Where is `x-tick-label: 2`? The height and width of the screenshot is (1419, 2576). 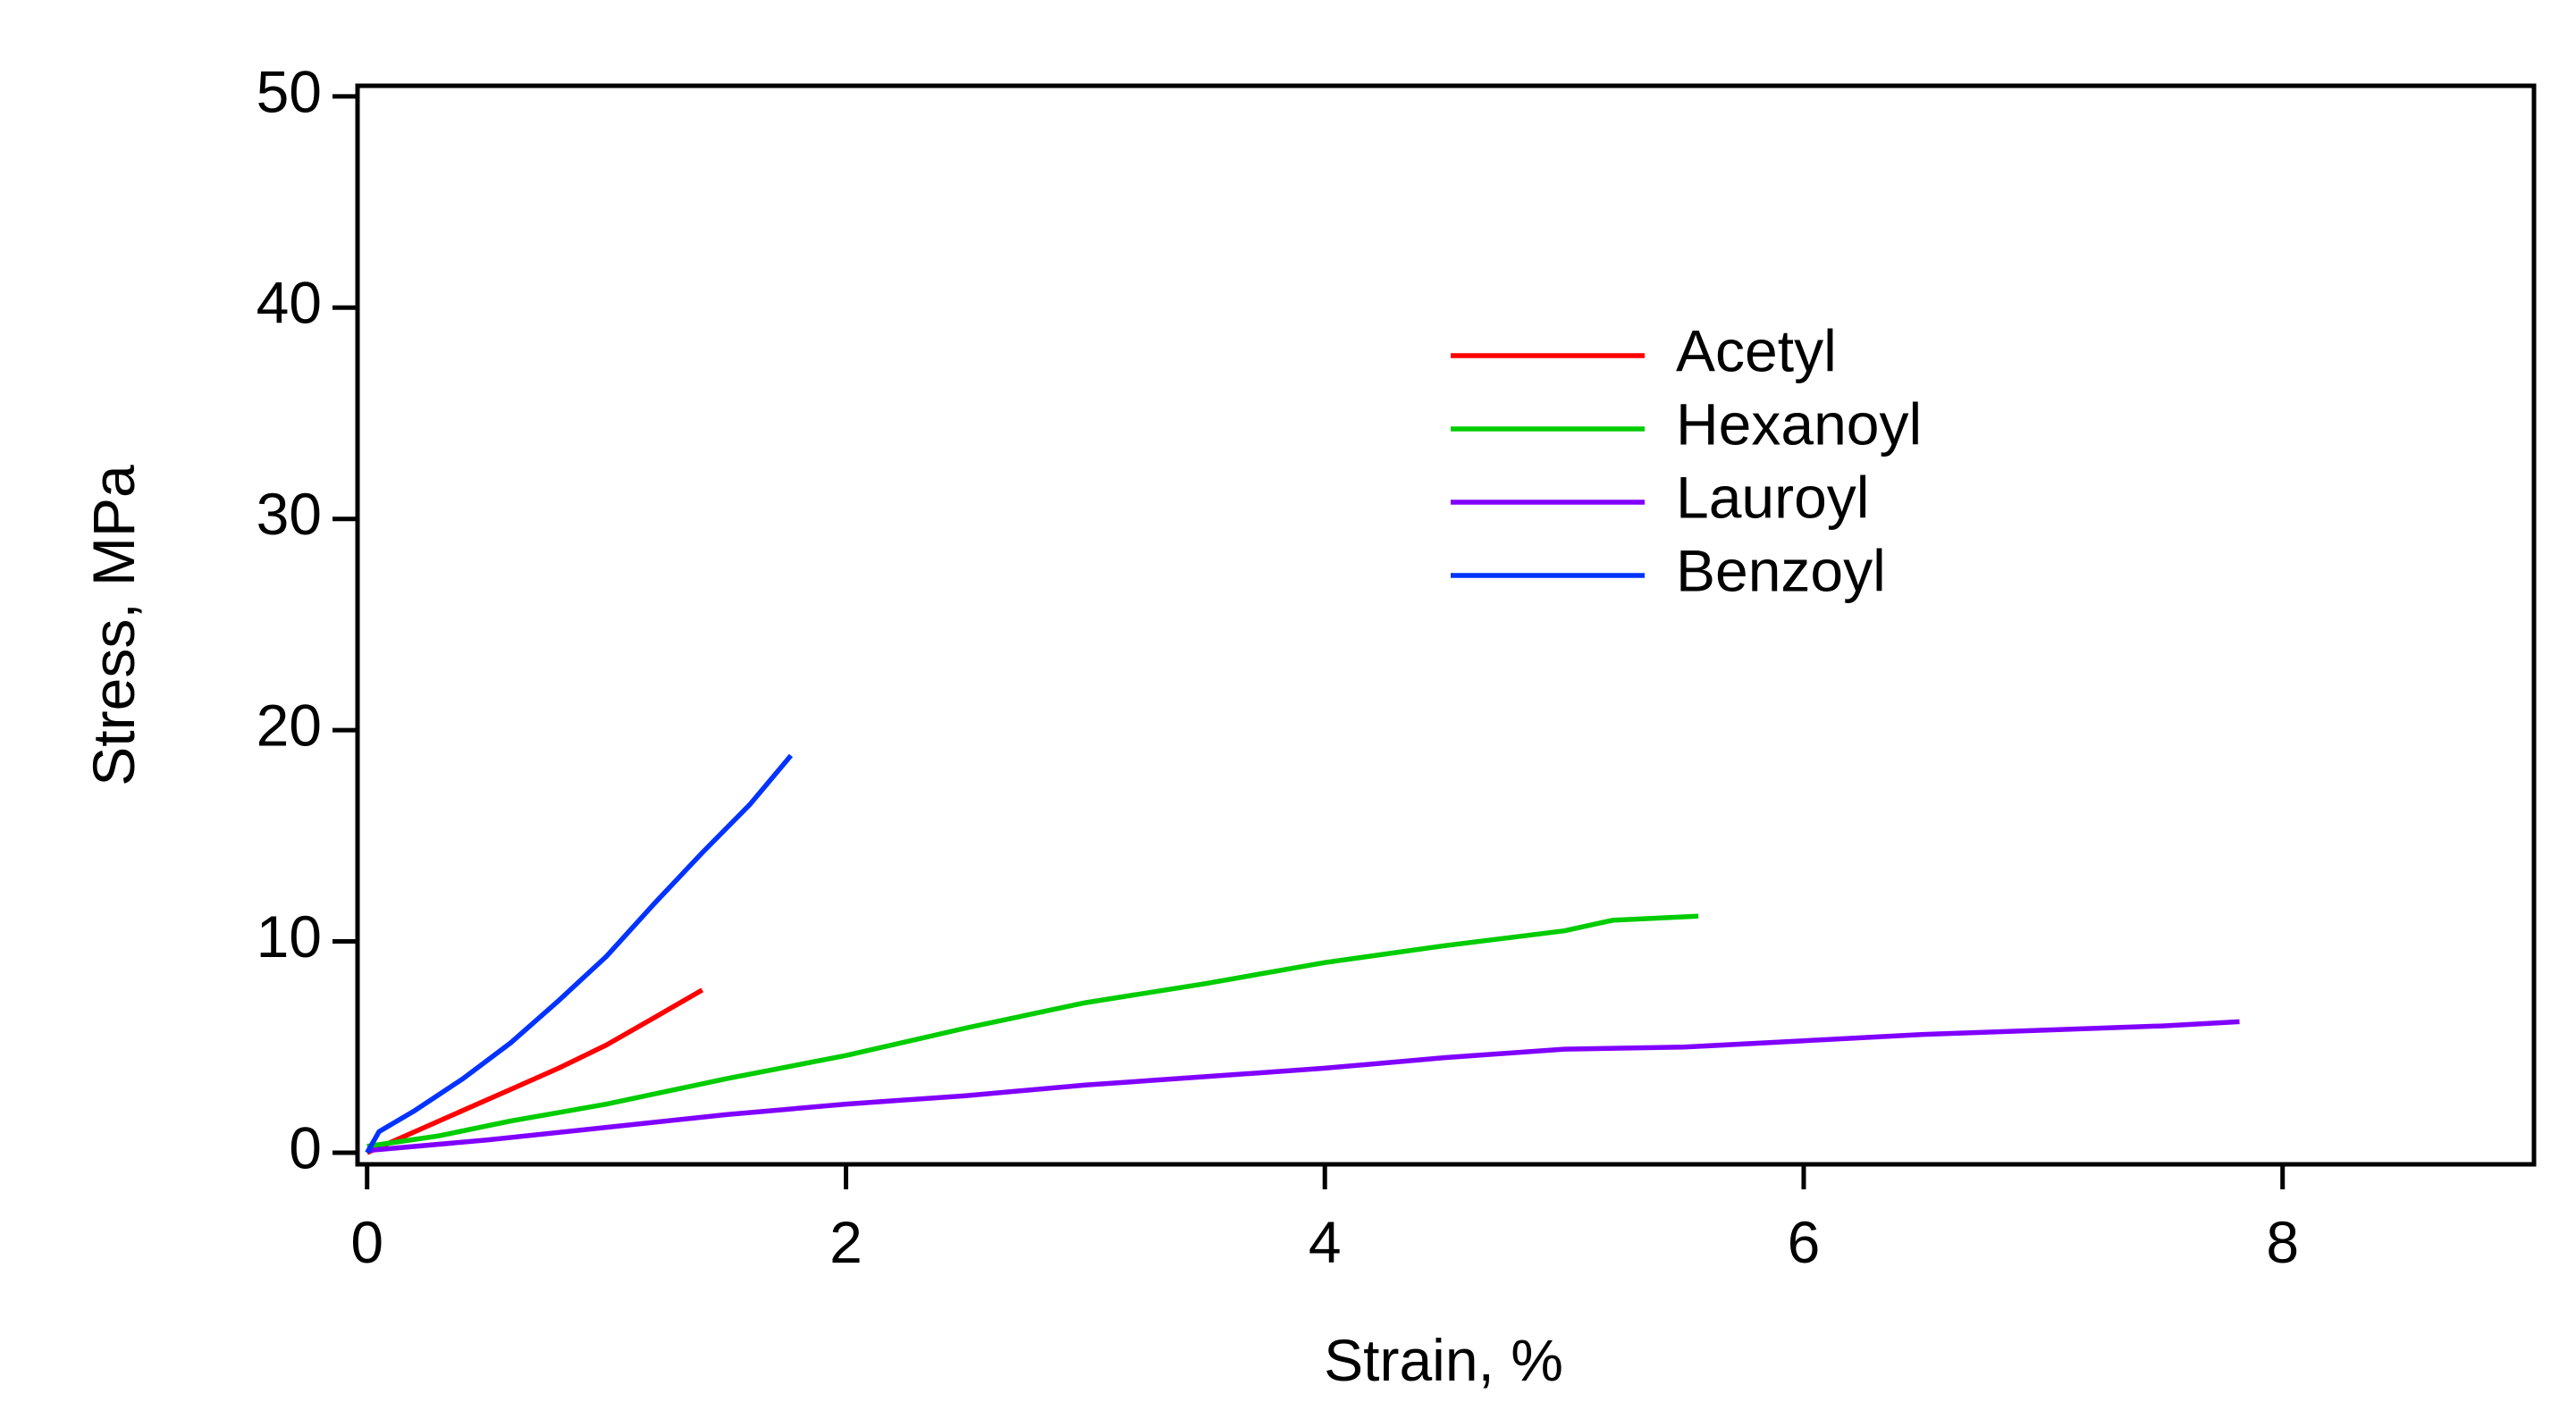
x-tick-label: 2 is located at coordinates (846, 1242).